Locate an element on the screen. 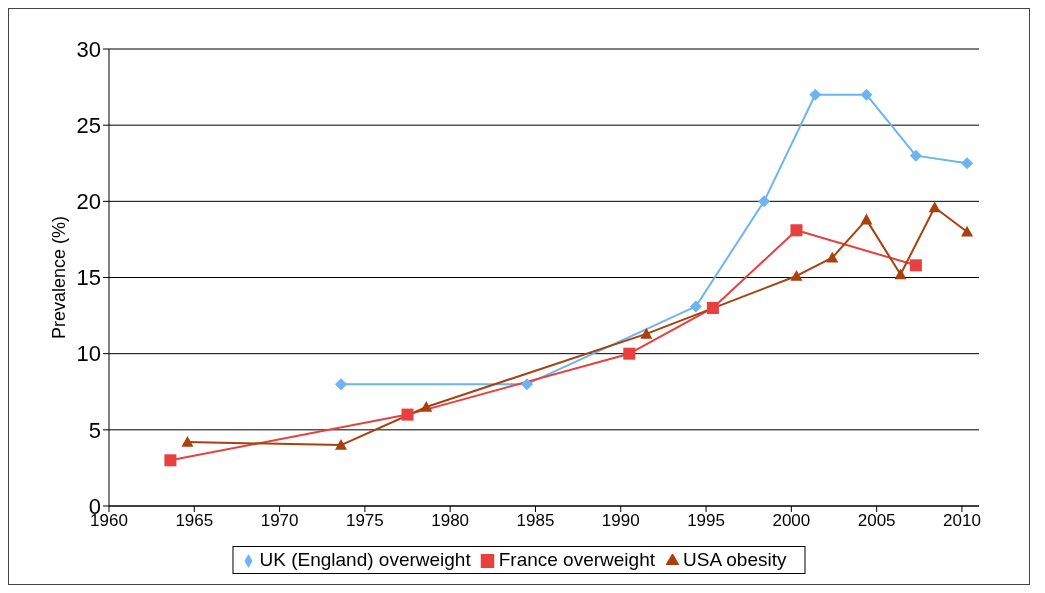 The image size is (1045, 593). x-tick-label: 1995 is located at coordinates (706, 521).